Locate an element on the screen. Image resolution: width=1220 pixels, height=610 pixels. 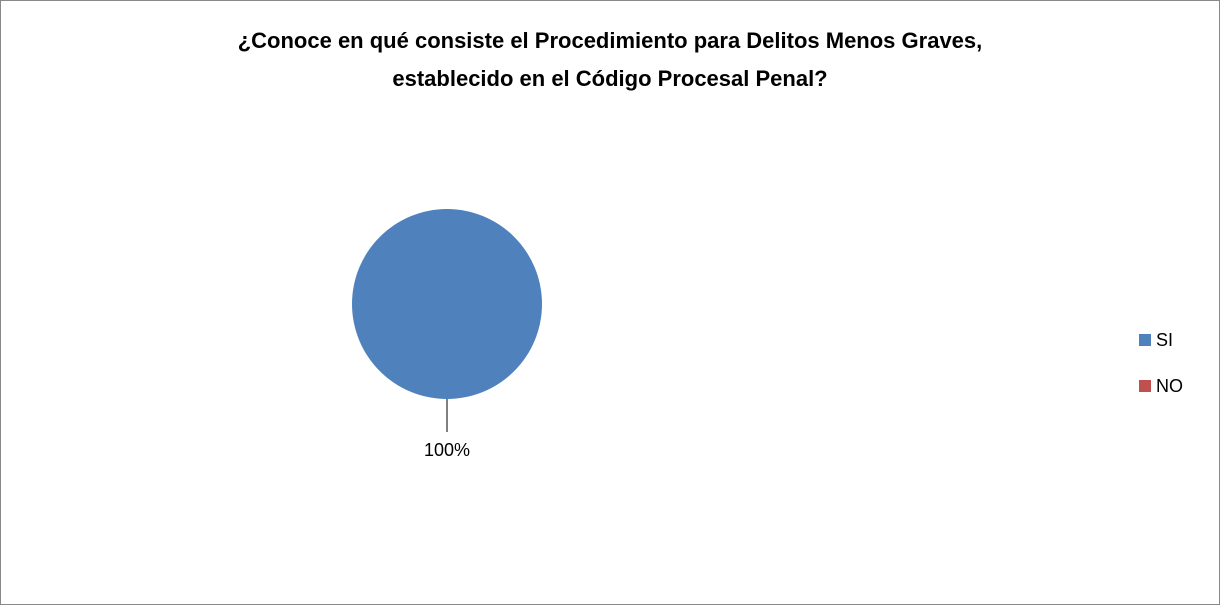
legend-label: SI is located at coordinates (1164, 340).